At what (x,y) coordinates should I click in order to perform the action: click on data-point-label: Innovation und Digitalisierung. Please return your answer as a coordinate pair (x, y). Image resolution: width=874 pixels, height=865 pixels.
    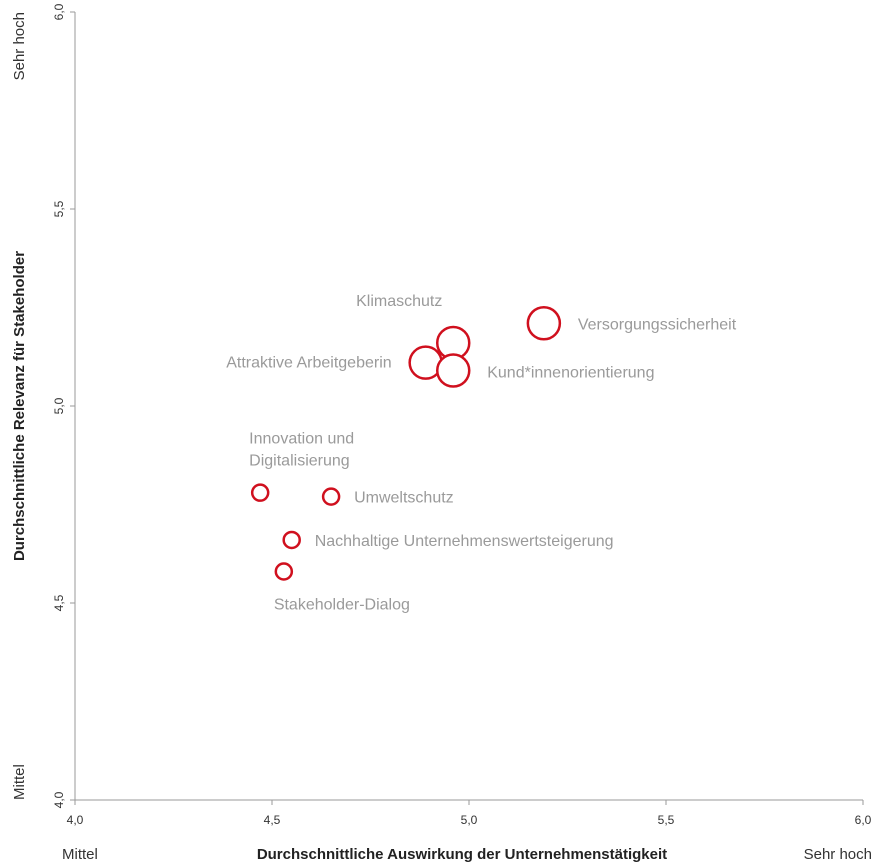
    Looking at the image, I should click on (301, 450).